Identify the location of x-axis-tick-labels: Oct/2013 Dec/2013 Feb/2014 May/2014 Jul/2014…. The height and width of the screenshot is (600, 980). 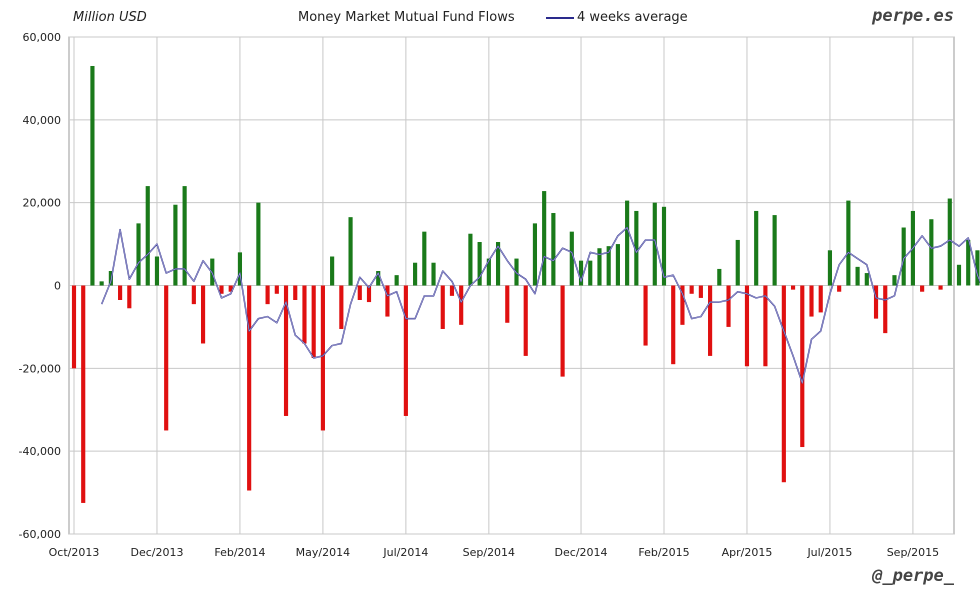
(494, 552).